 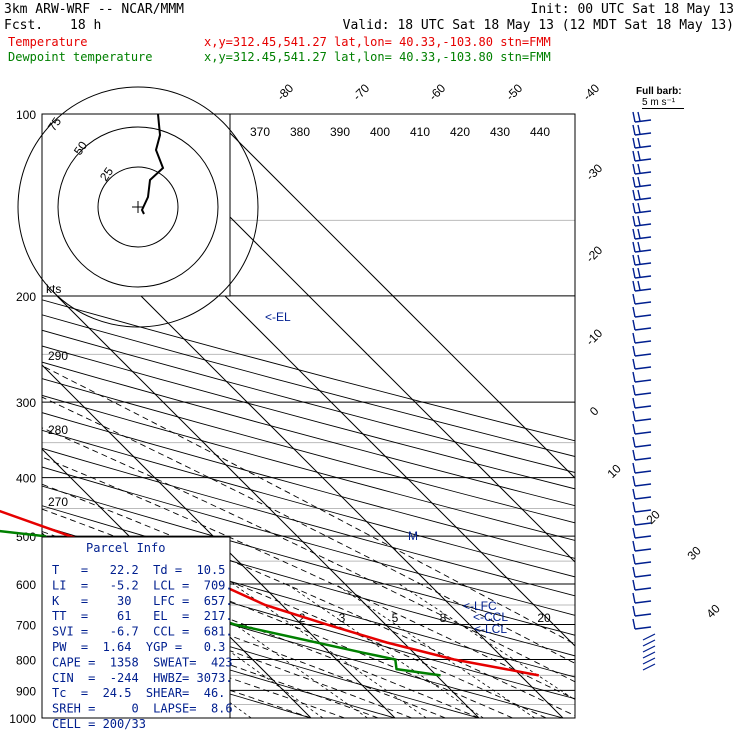 I want to click on isotherm-label: -70, so click(x=361, y=92).